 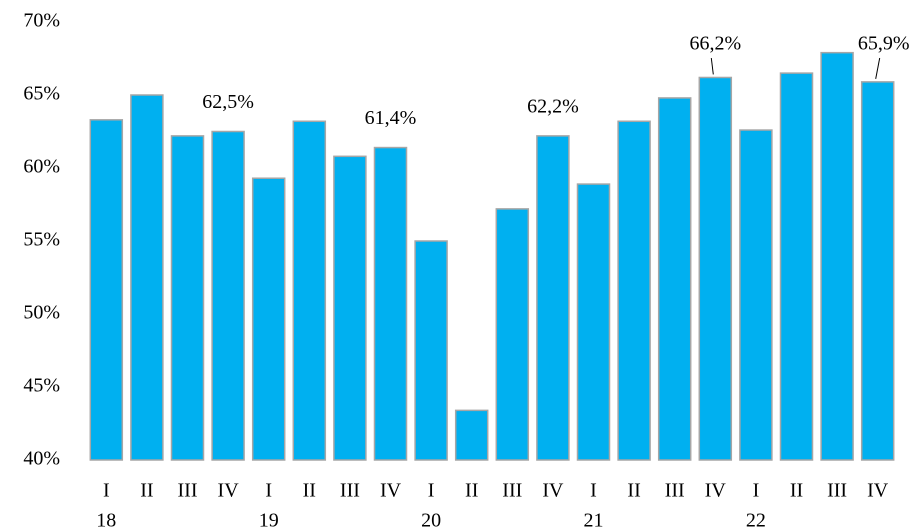 What do you see at coordinates (884, 44) in the screenshot?
I see `value-label: 65,9%` at bounding box center [884, 44].